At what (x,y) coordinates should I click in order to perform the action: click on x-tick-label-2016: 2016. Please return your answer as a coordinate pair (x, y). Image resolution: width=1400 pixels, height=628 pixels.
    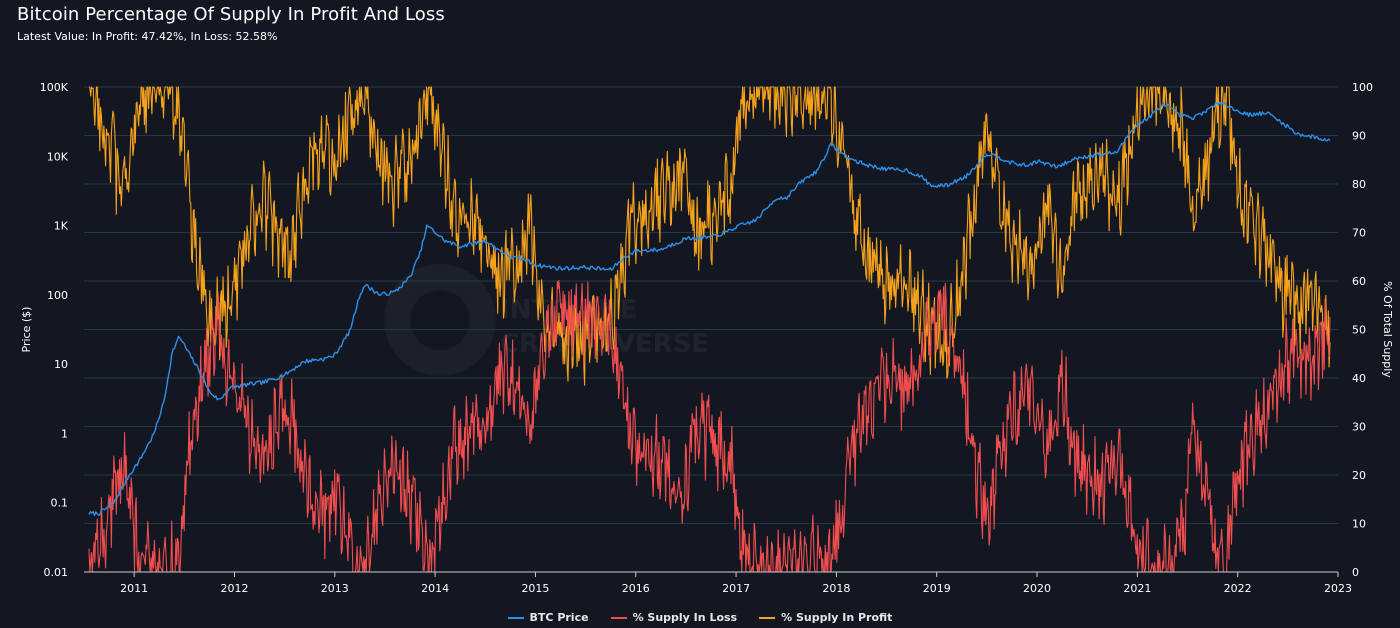
    Looking at the image, I should click on (636, 588).